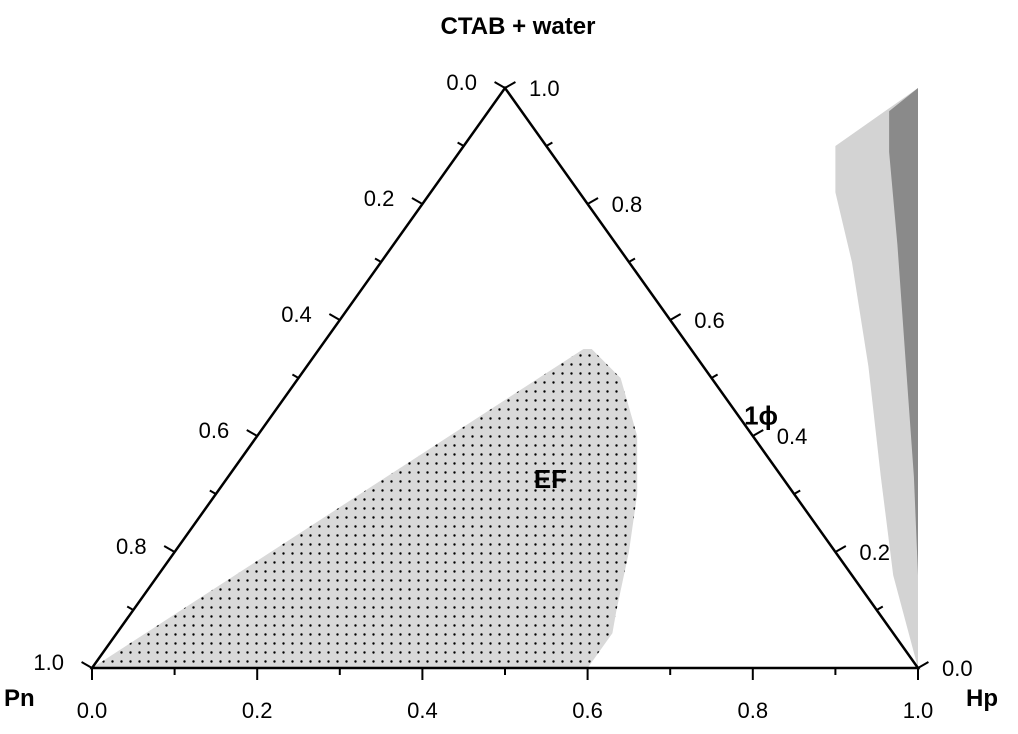  What do you see at coordinates (656, 447) in the screenshot?
I see `region-annotations: 1ϕ EF` at bounding box center [656, 447].